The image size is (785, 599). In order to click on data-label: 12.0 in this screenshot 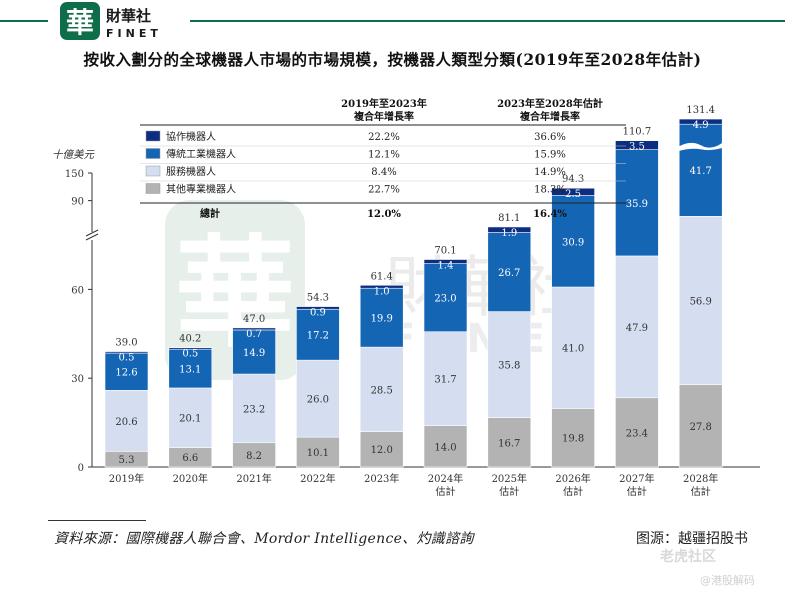, I will do `click(382, 450)`.